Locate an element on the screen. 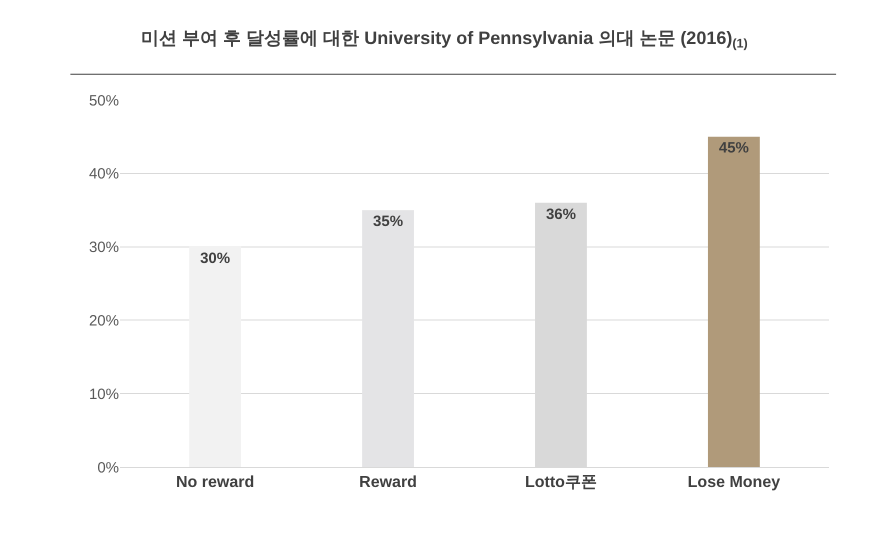  x-tick-label: Lose Money is located at coordinates (734, 483).